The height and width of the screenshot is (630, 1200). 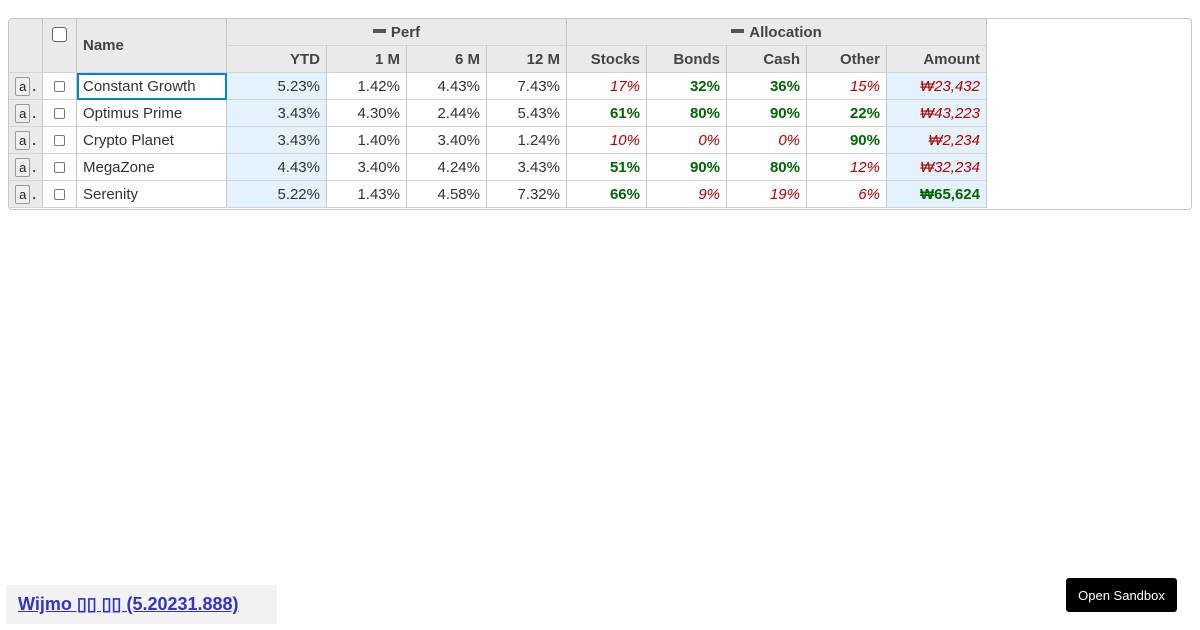 I want to click on cell-other: 15%, so click(x=847, y=86).